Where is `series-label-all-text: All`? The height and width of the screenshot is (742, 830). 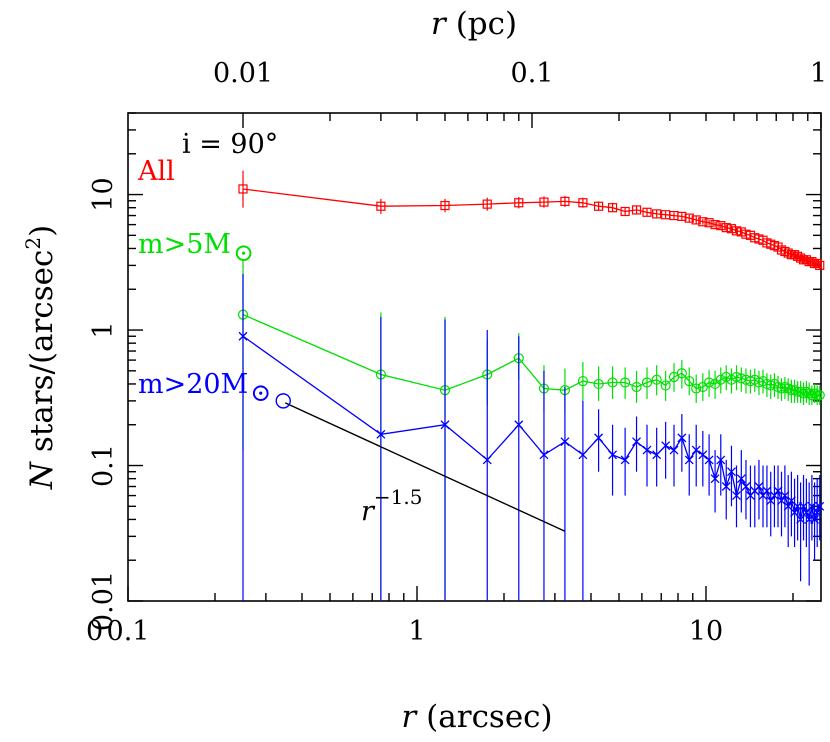
series-label-all-text: All is located at coordinates (156, 171).